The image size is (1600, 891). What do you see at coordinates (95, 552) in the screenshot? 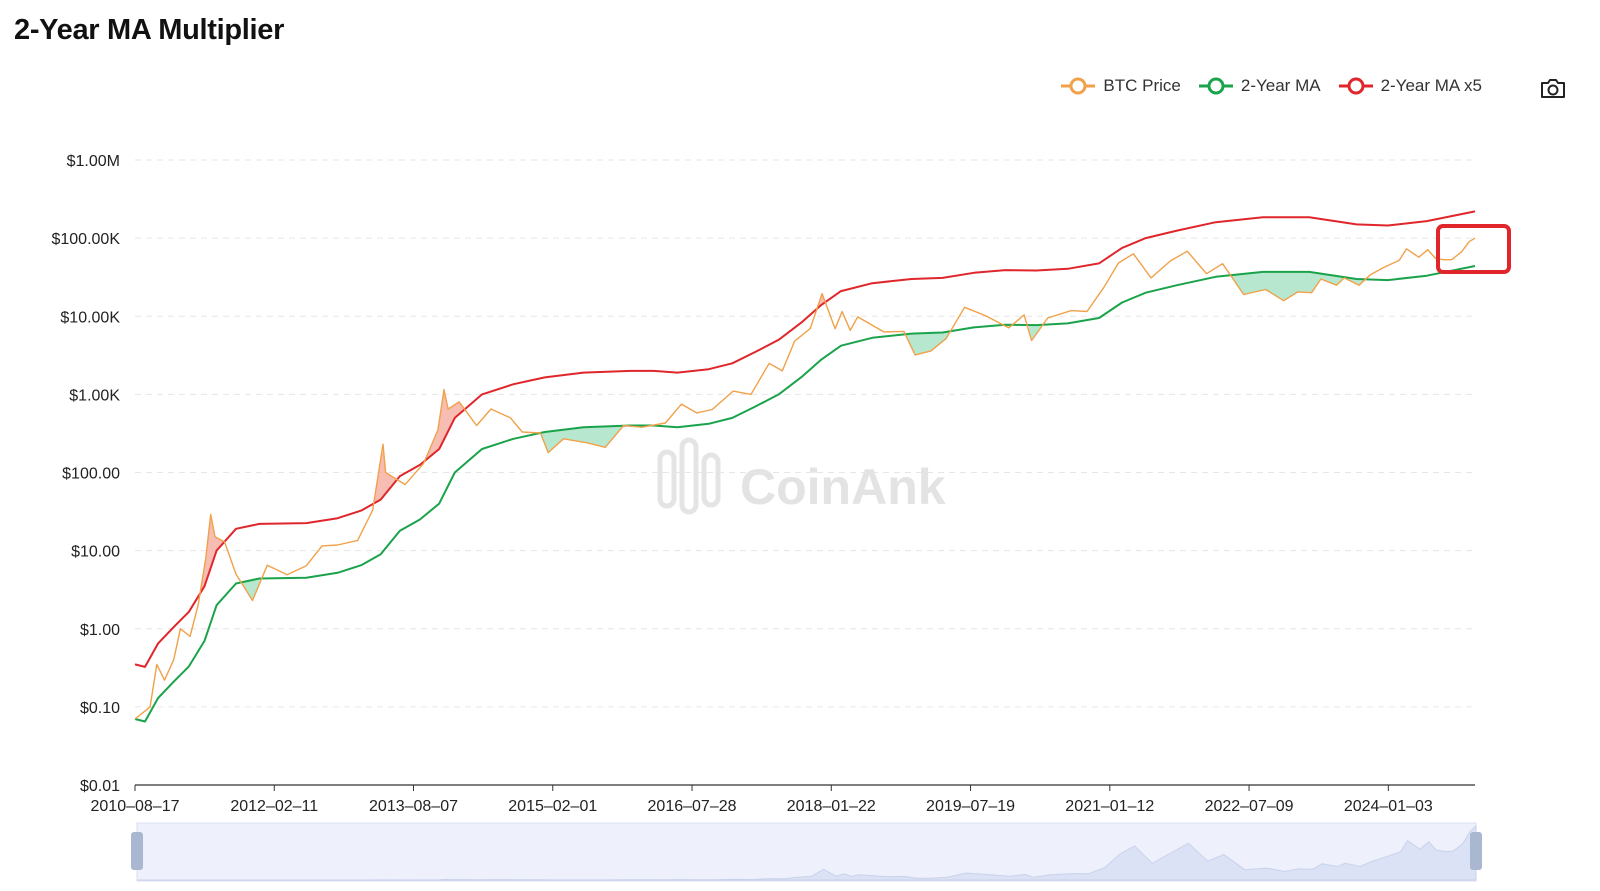
I see `y-tick-label: $10.00` at bounding box center [95, 552].